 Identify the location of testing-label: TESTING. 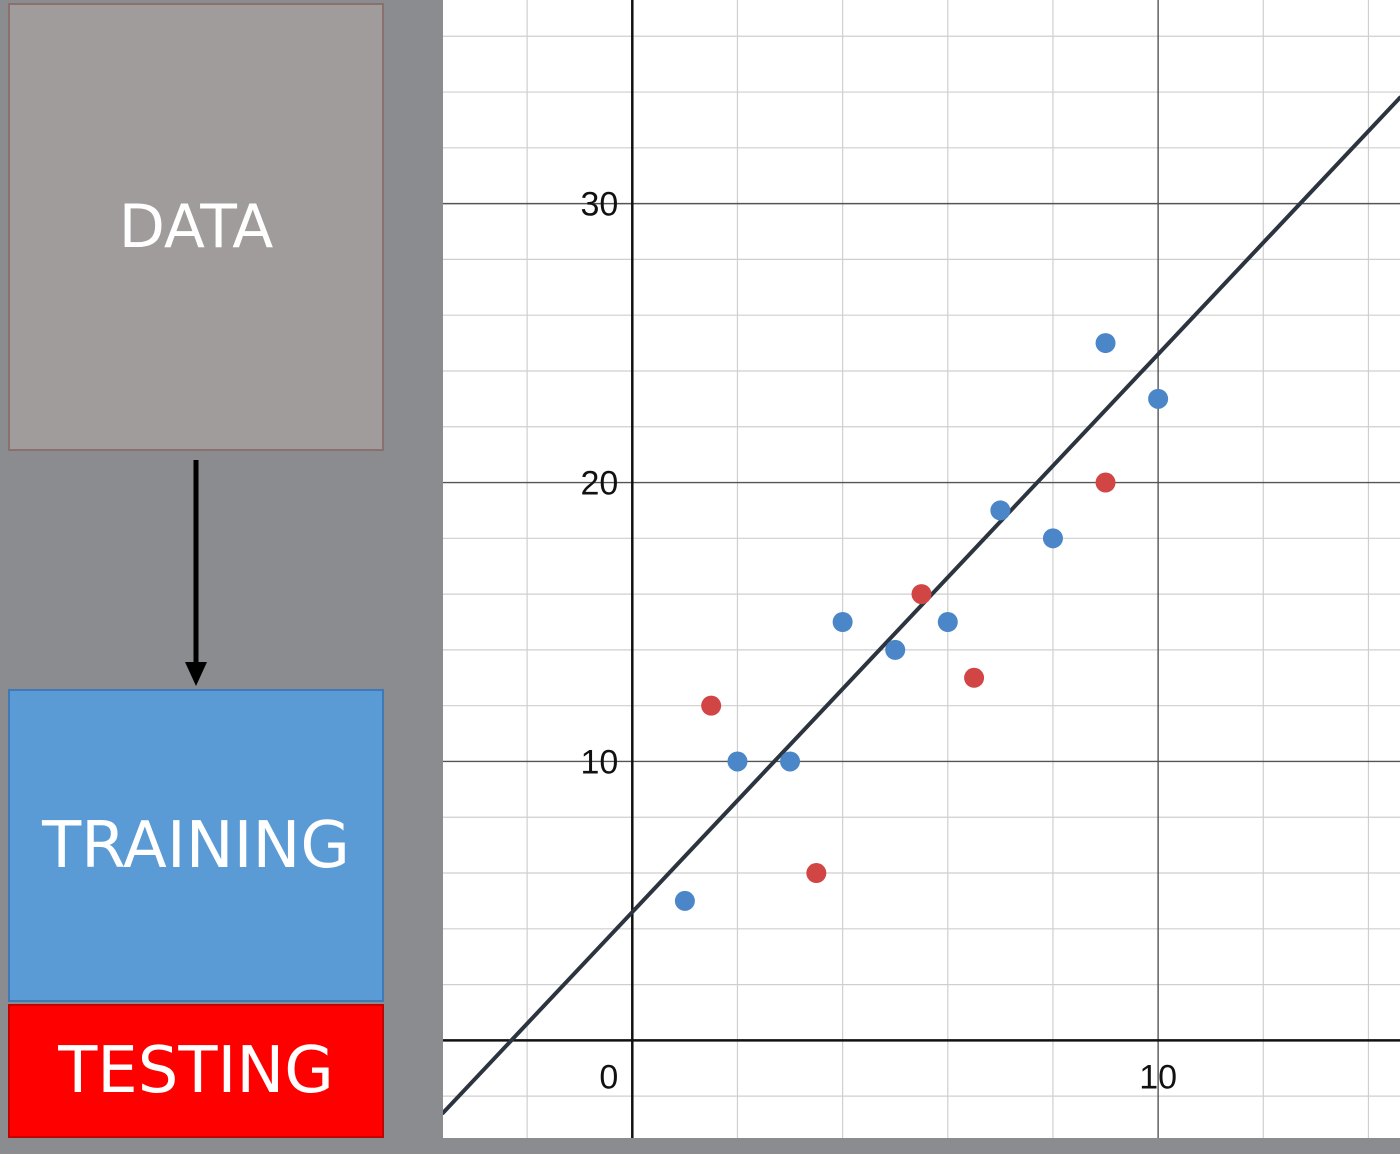
(196, 1071).